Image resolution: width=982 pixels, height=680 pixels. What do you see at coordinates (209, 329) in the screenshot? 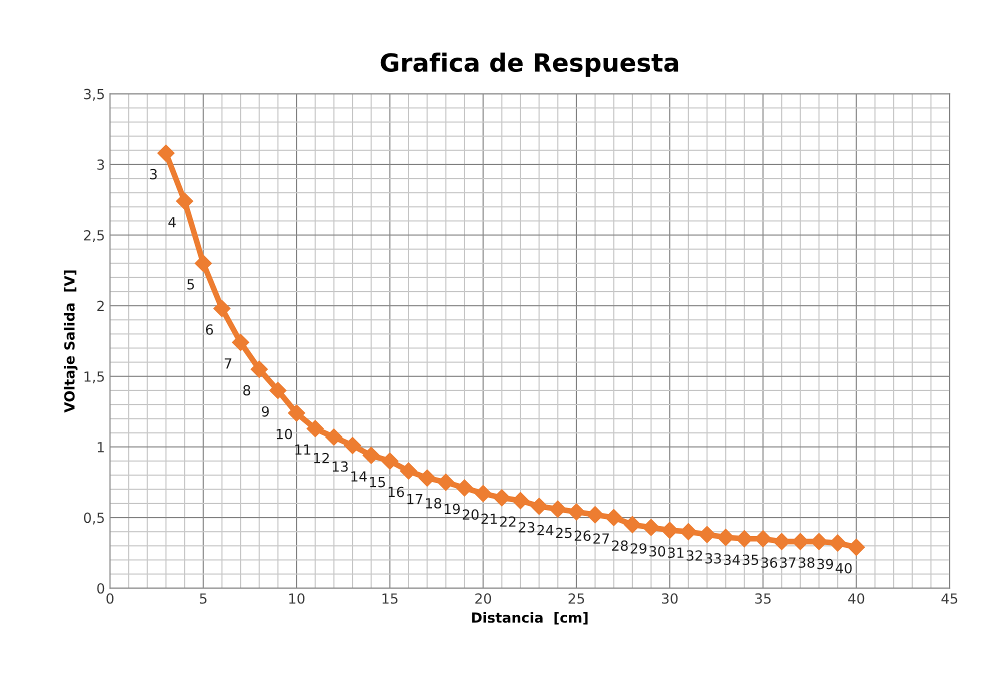
I see `annotation: 6` at bounding box center [209, 329].